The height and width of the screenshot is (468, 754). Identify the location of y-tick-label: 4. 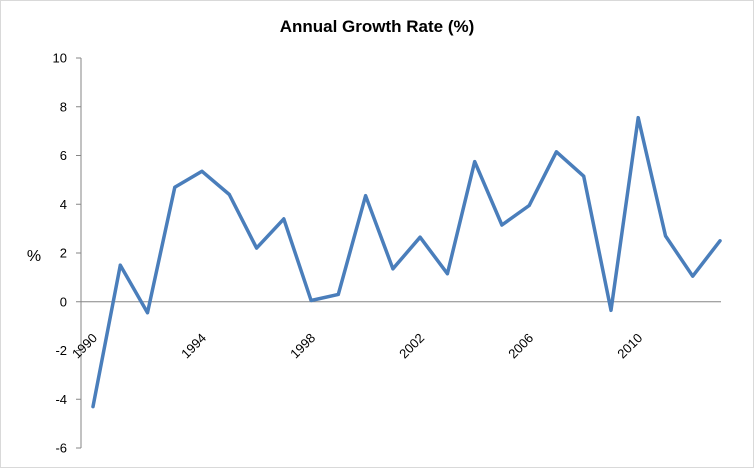
(63, 204).